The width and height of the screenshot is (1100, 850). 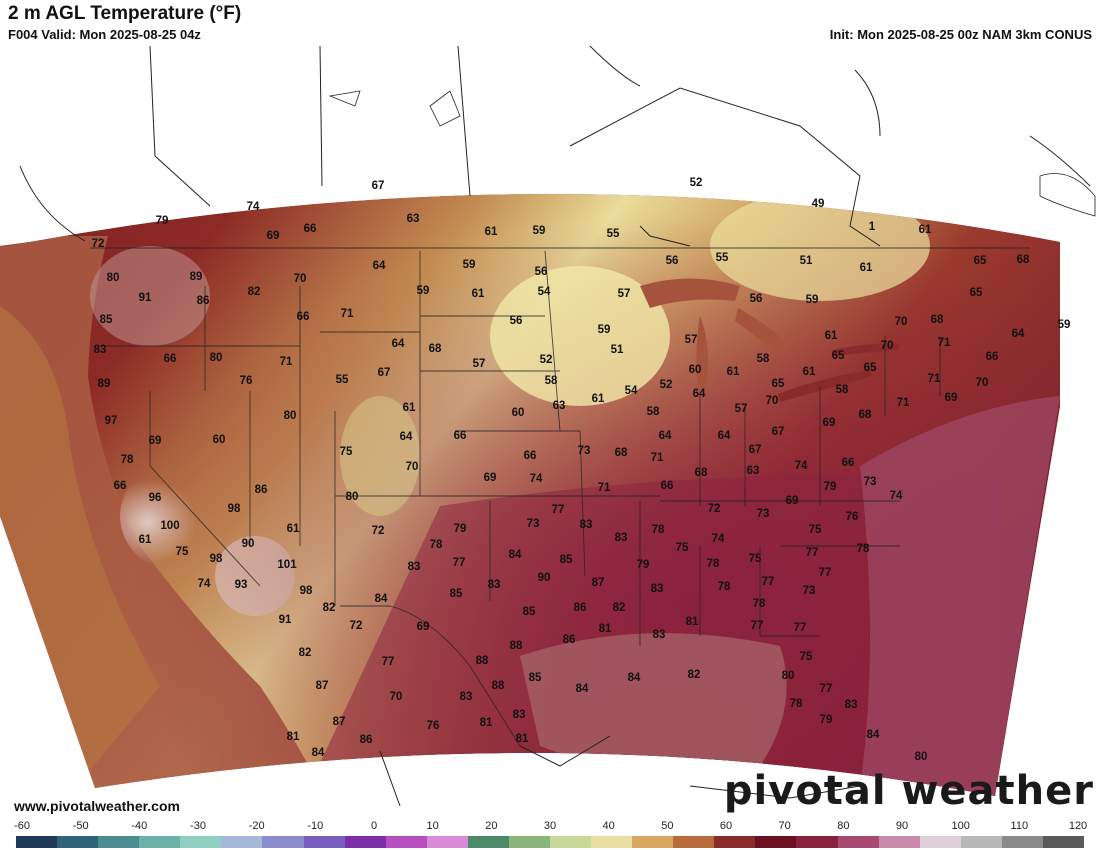 I want to click on color-scale-tick: 70, so click(x=784, y=826).